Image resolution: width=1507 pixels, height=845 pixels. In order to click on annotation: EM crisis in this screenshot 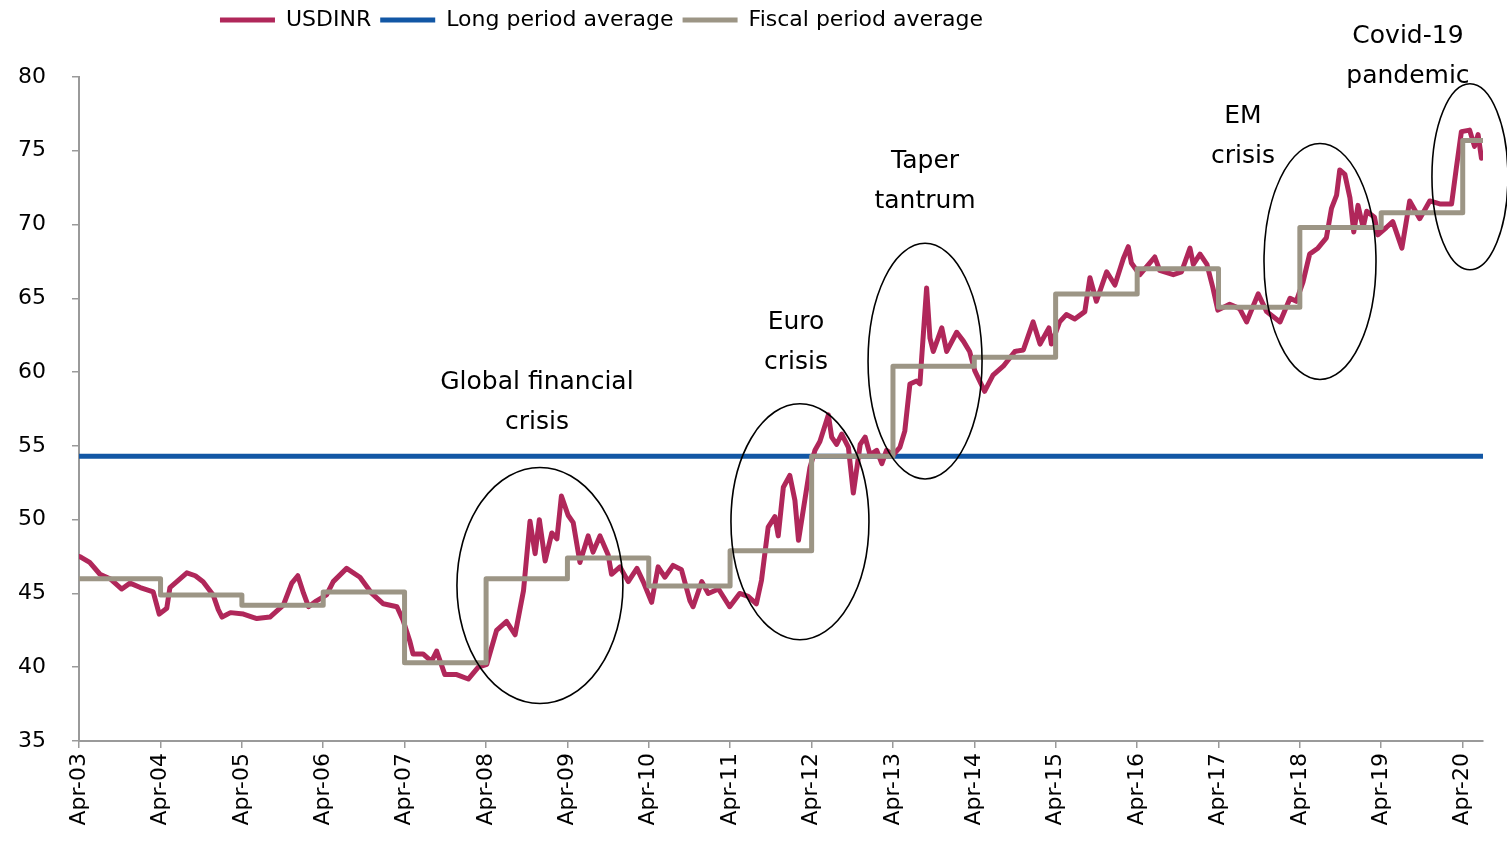, I will do `click(1243, 134)`.